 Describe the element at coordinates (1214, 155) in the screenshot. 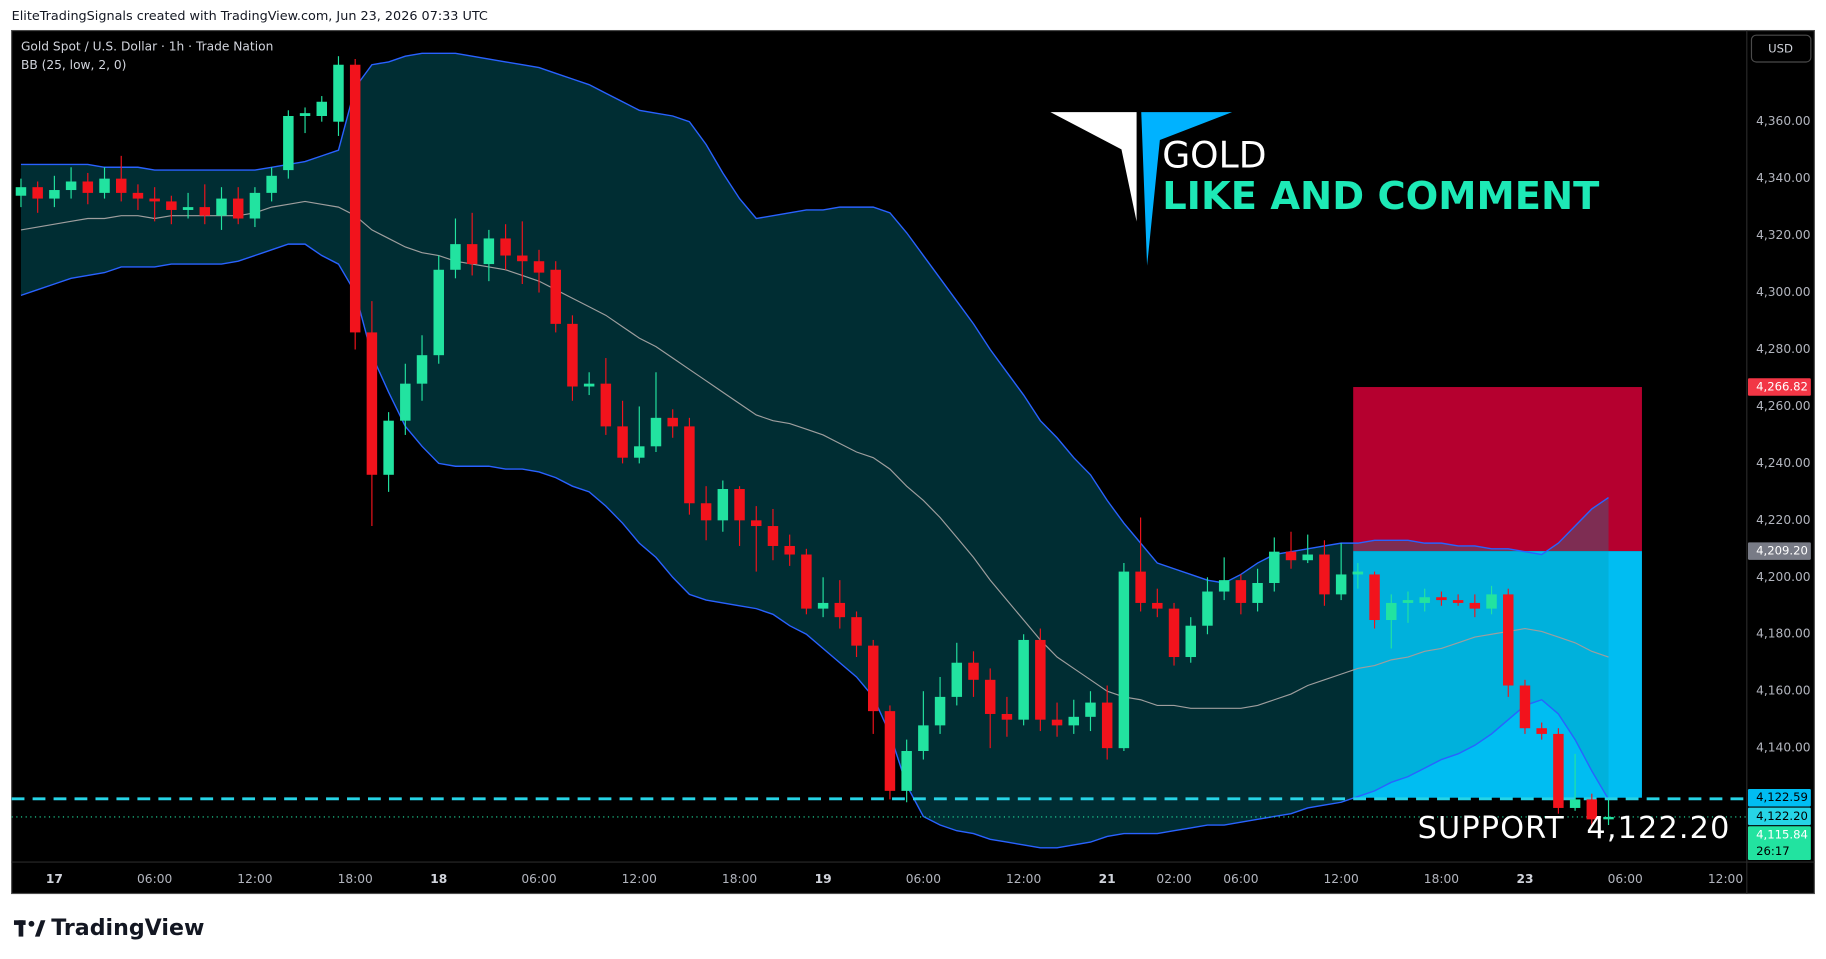

I see `watermark-line: GOLD` at that location.